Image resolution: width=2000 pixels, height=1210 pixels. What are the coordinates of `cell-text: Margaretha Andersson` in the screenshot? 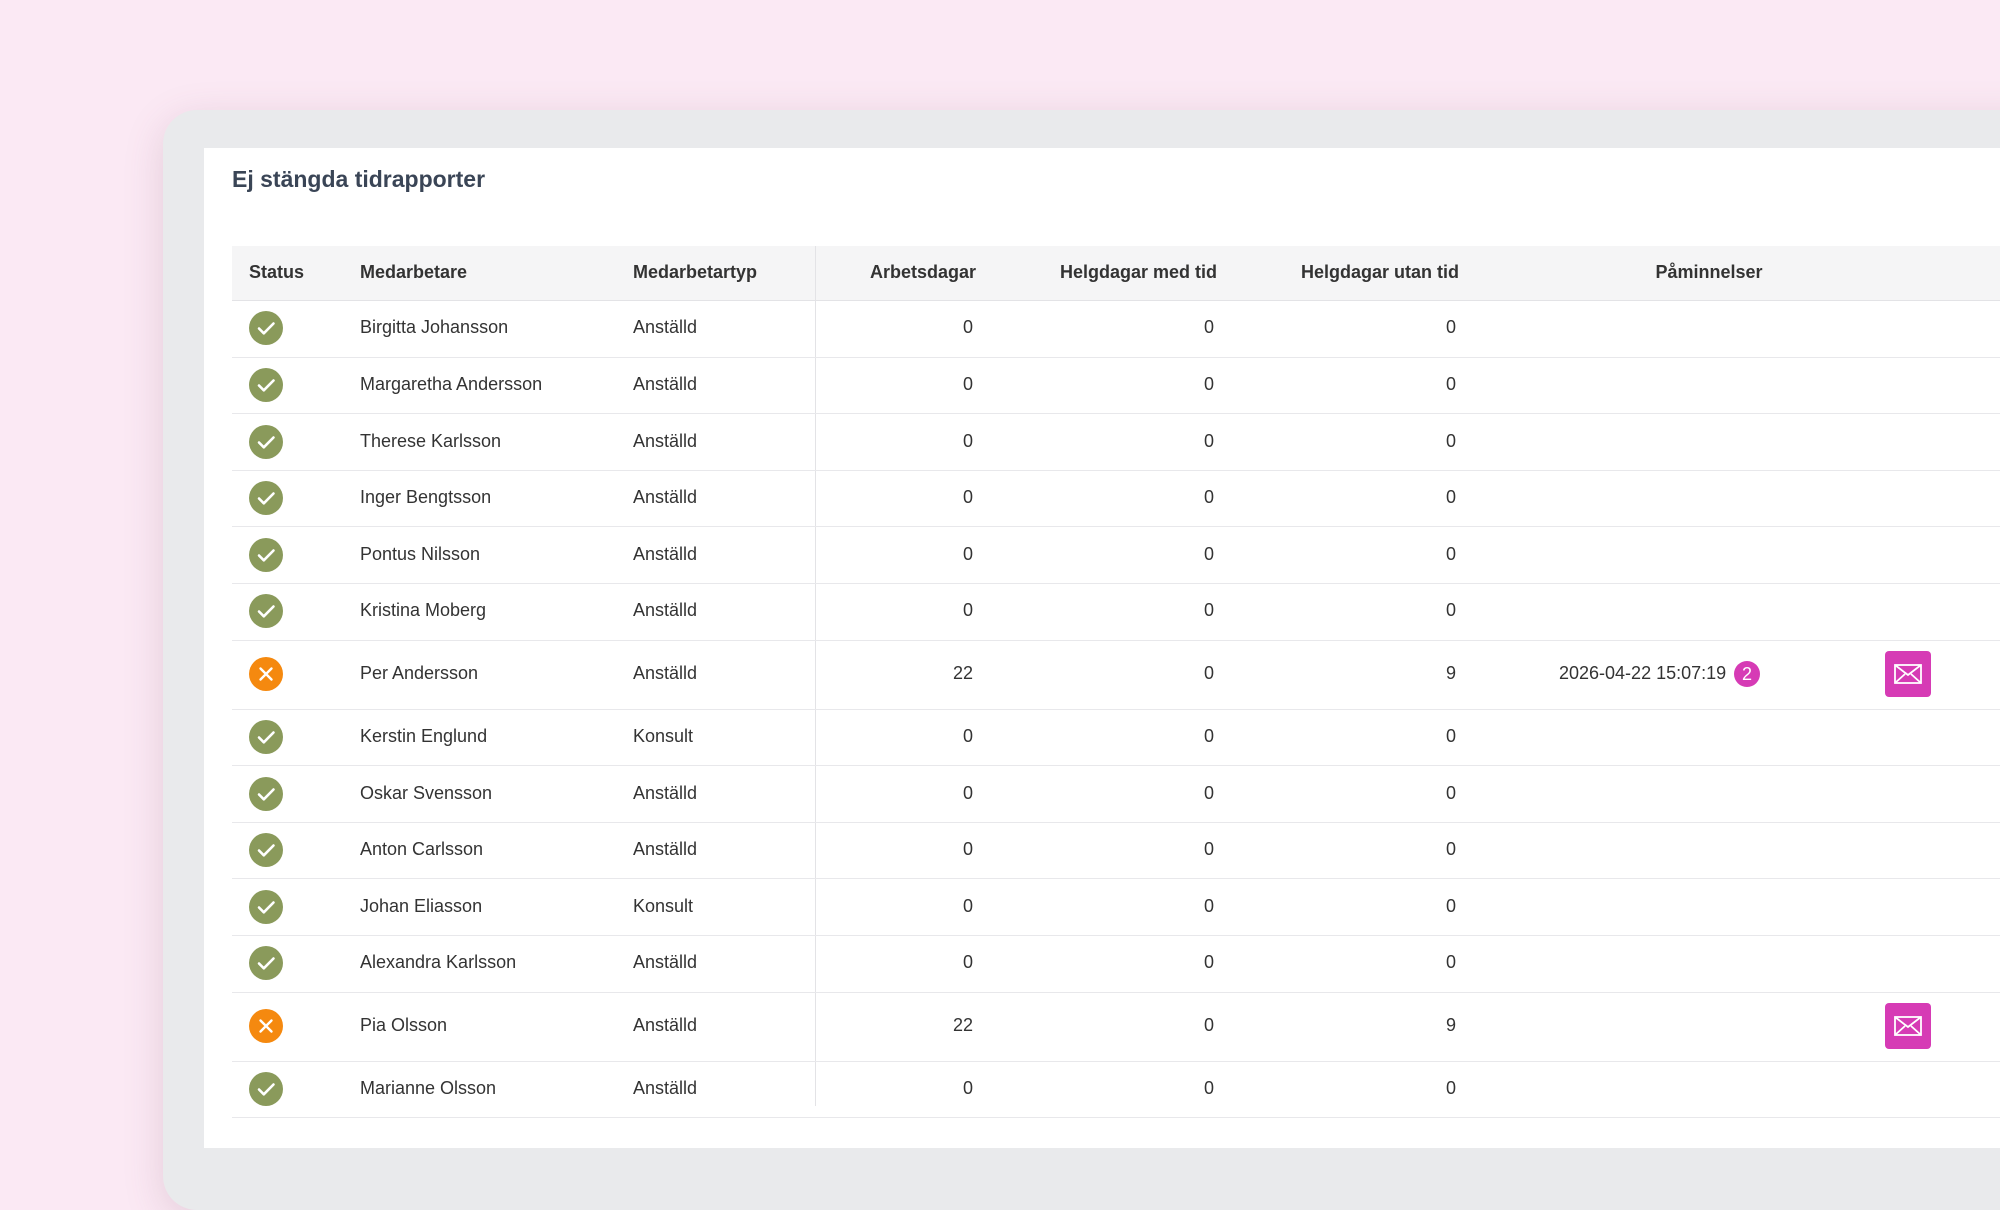 It's located at (451, 383).